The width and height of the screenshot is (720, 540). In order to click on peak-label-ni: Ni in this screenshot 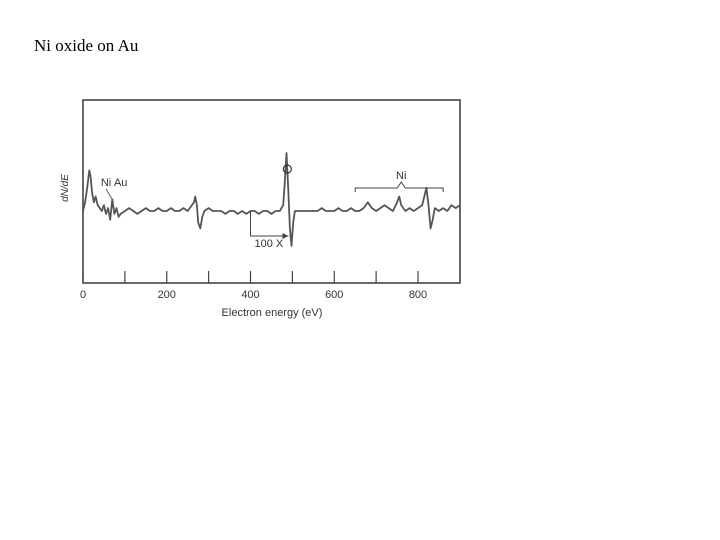, I will do `click(106, 183)`.